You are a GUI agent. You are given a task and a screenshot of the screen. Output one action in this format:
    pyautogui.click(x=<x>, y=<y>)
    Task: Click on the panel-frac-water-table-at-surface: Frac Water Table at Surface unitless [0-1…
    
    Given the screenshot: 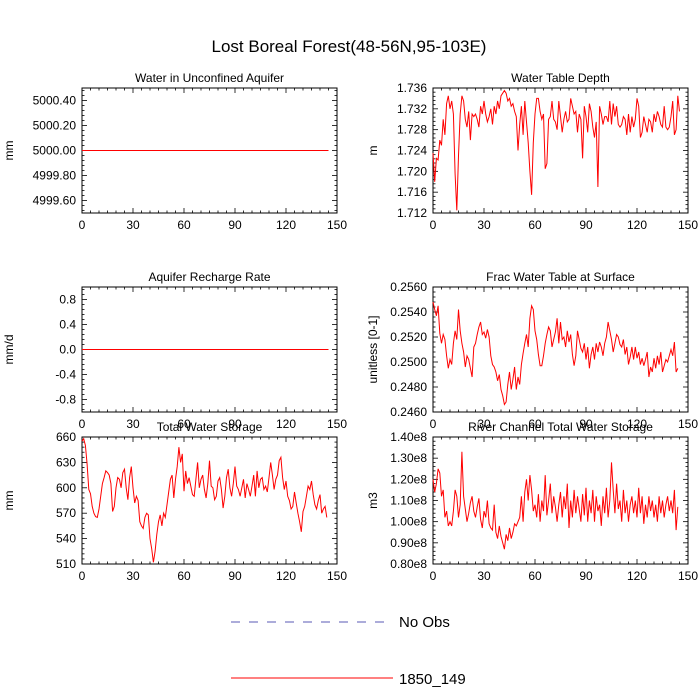 What is the action you would take?
    pyautogui.click(x=532, y=350)
    